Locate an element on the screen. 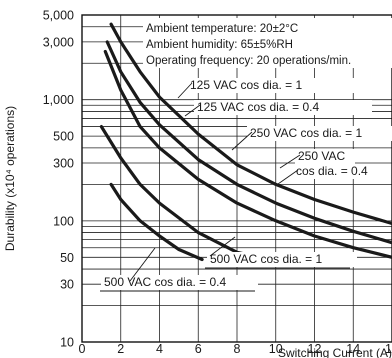 This screenshot has width=392, height=358. x-tick-label: 16 is located at coordinates (388, 349).